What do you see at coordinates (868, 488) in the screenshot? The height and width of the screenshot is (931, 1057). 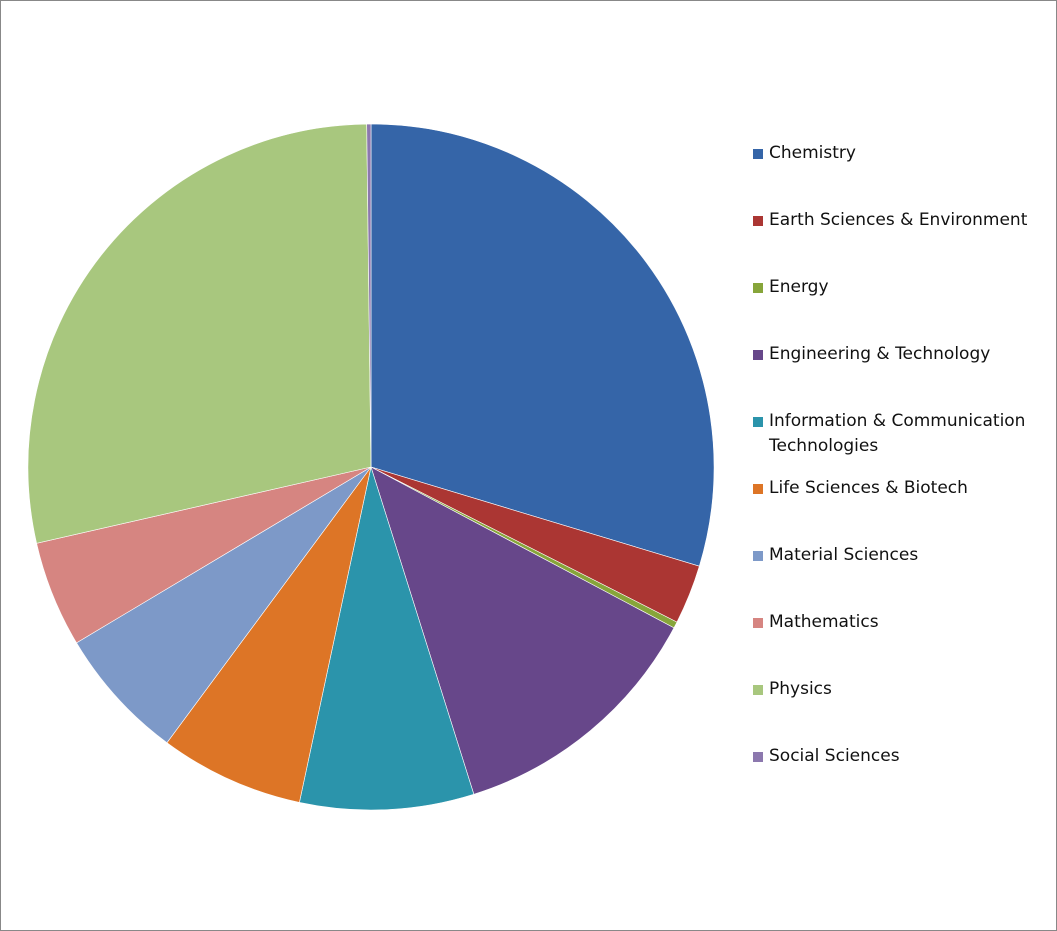 I see `legend-label: Life Sciences & Biotech` at bounding box center [868, 488].